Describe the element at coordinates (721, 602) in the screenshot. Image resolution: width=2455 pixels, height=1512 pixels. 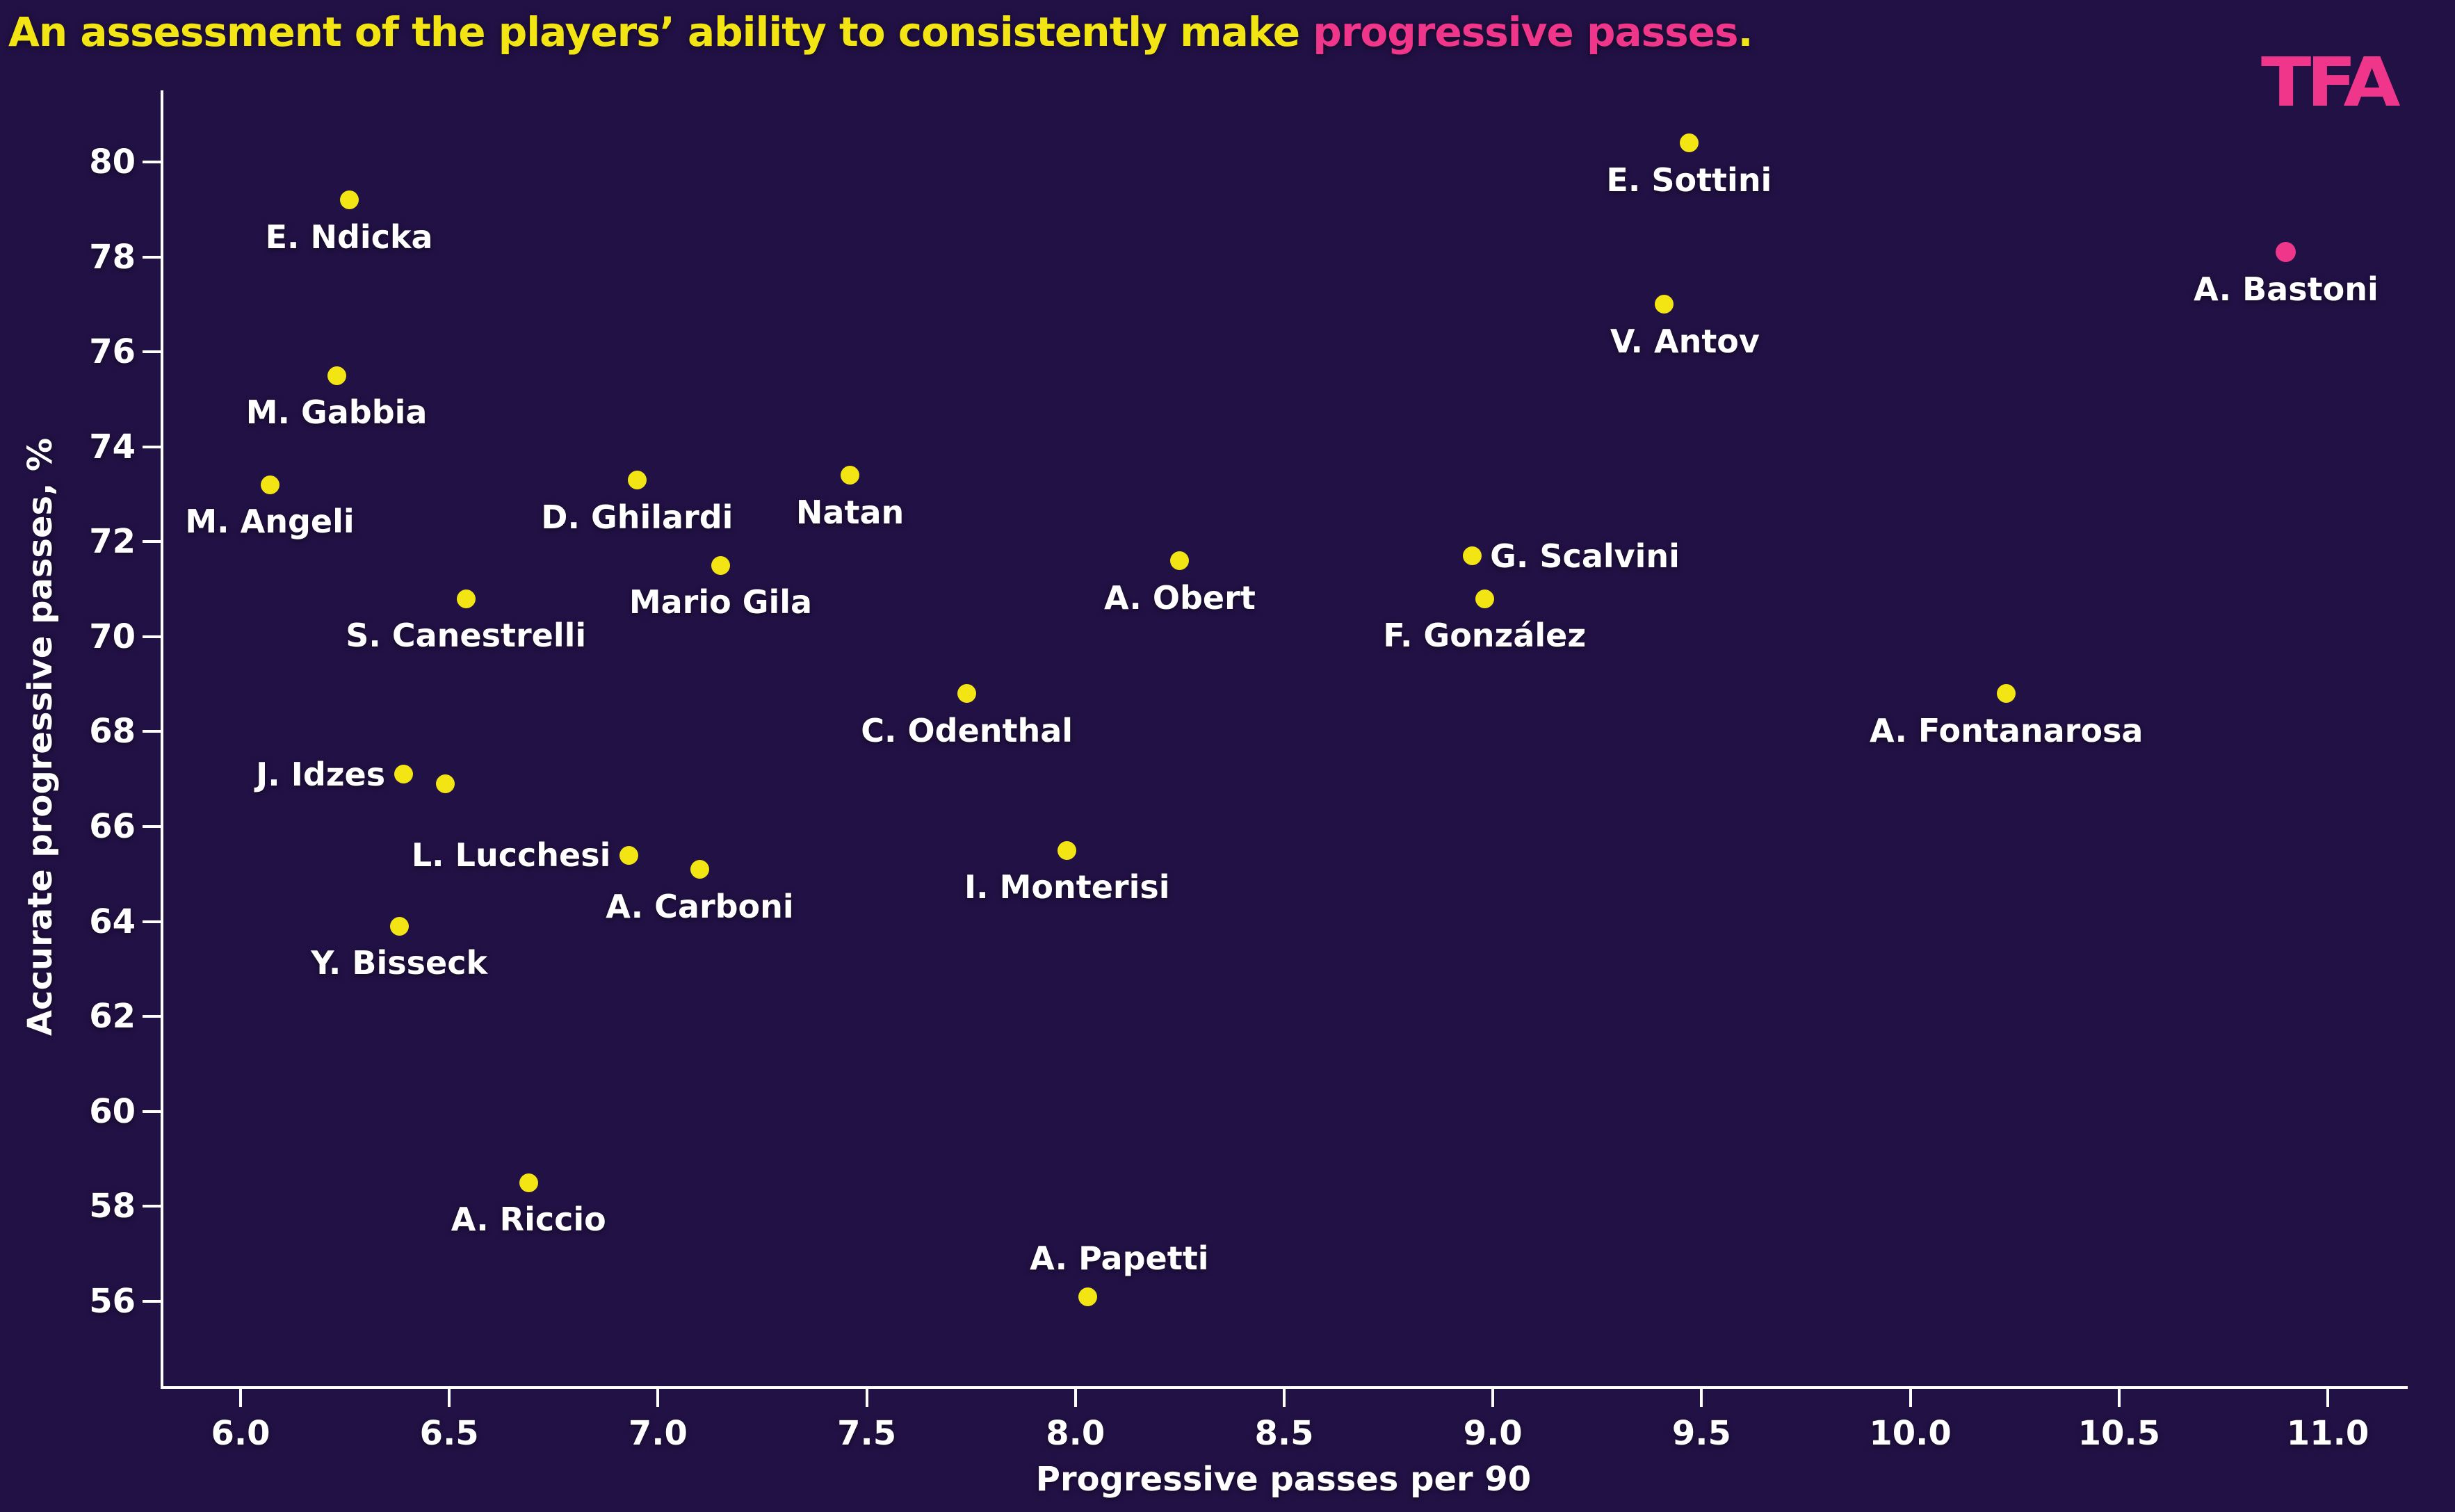
I see `data-point-label: Mario Gila` at that location.